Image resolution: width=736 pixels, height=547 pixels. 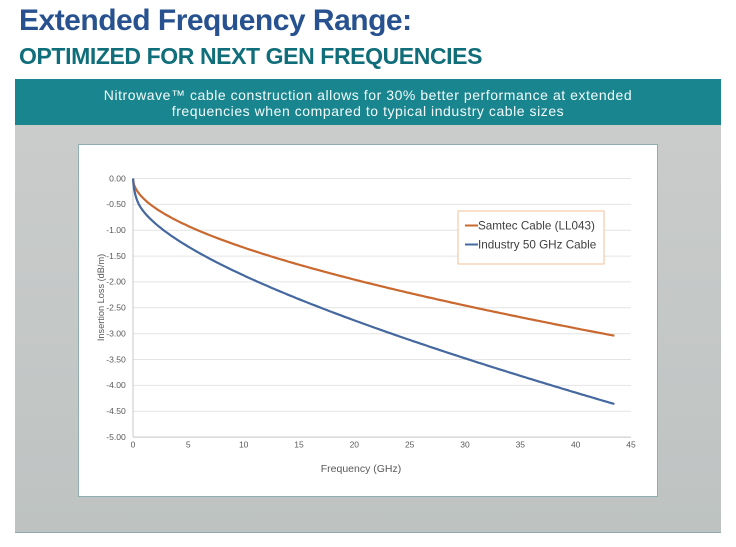 I want to click on svg-text: -1.00, so click(x=116, y=230).